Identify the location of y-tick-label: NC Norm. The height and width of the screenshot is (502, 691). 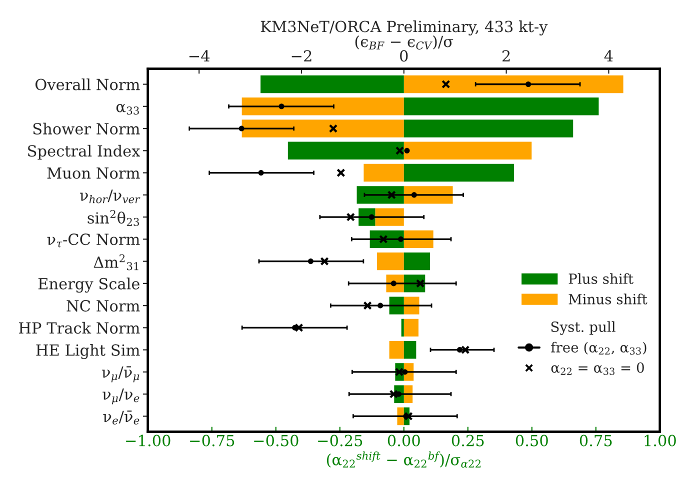
(103, 306).